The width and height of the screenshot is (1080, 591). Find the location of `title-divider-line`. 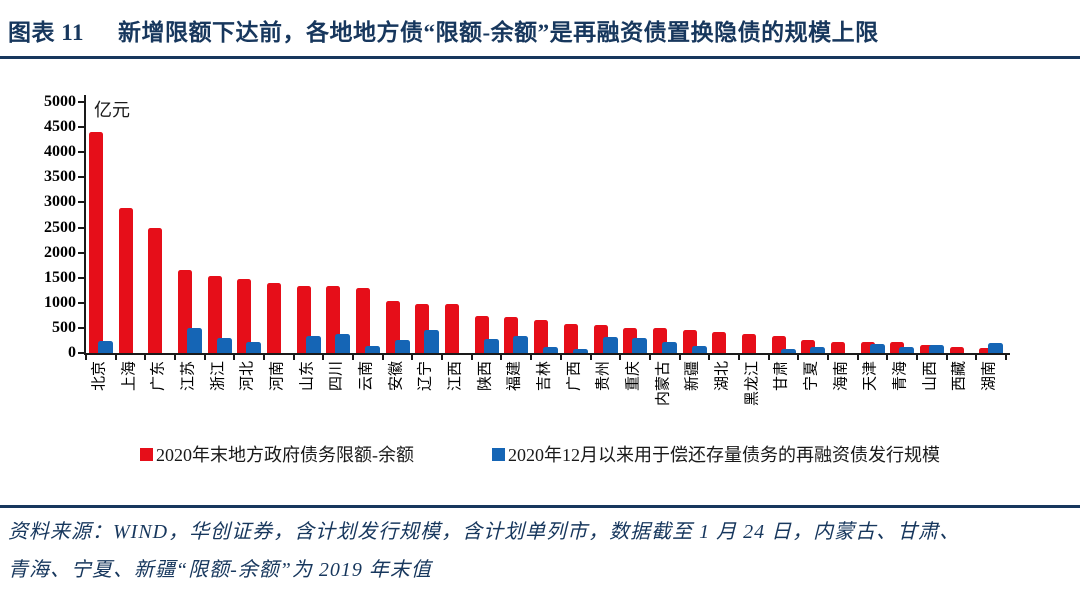

title-divider-line is located at coordinates (540, 57).